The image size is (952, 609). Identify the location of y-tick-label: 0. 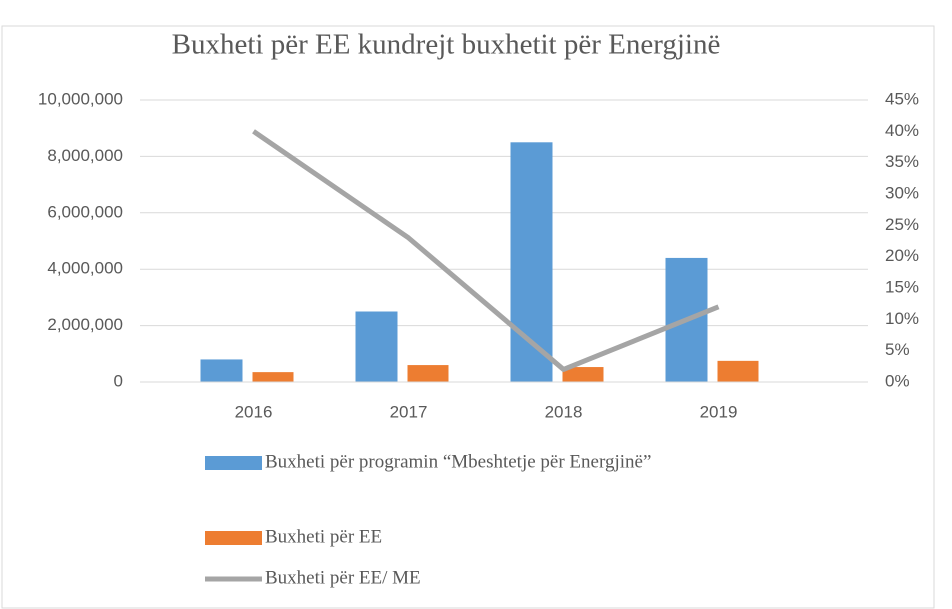
(118, 380).